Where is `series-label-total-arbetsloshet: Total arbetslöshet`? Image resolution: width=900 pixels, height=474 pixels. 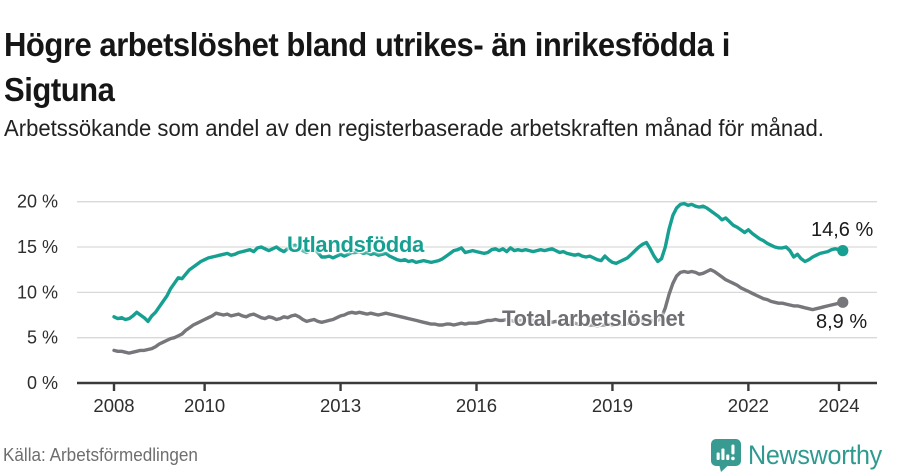
series-label-total-arbetsloshet: Total arbetslöshet is located at coordinates (593, 318).